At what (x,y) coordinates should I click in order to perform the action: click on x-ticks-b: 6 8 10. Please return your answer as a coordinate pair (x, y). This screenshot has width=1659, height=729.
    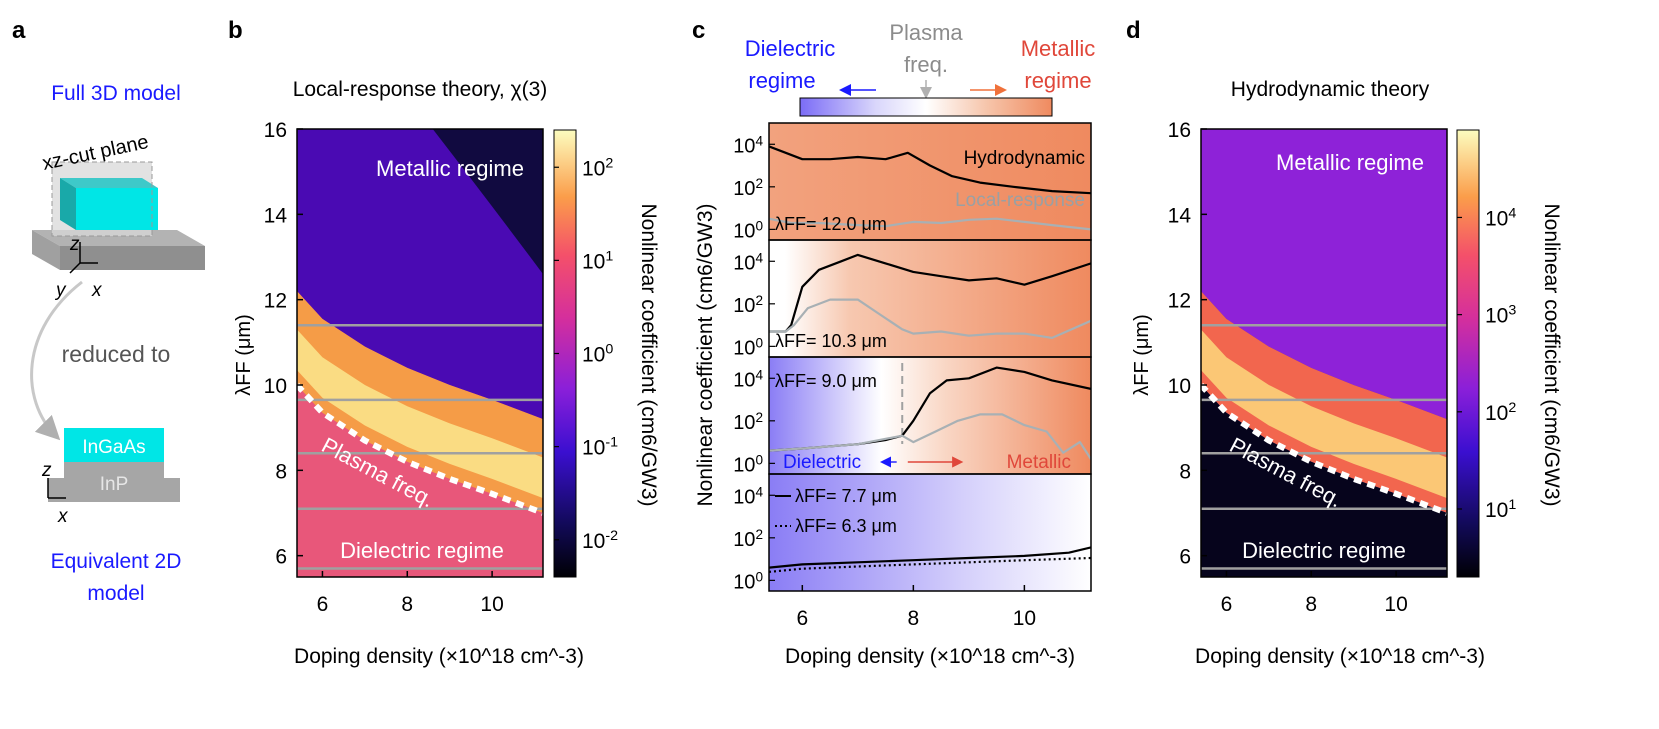
    Looking at the image, I should click on (410, 593).